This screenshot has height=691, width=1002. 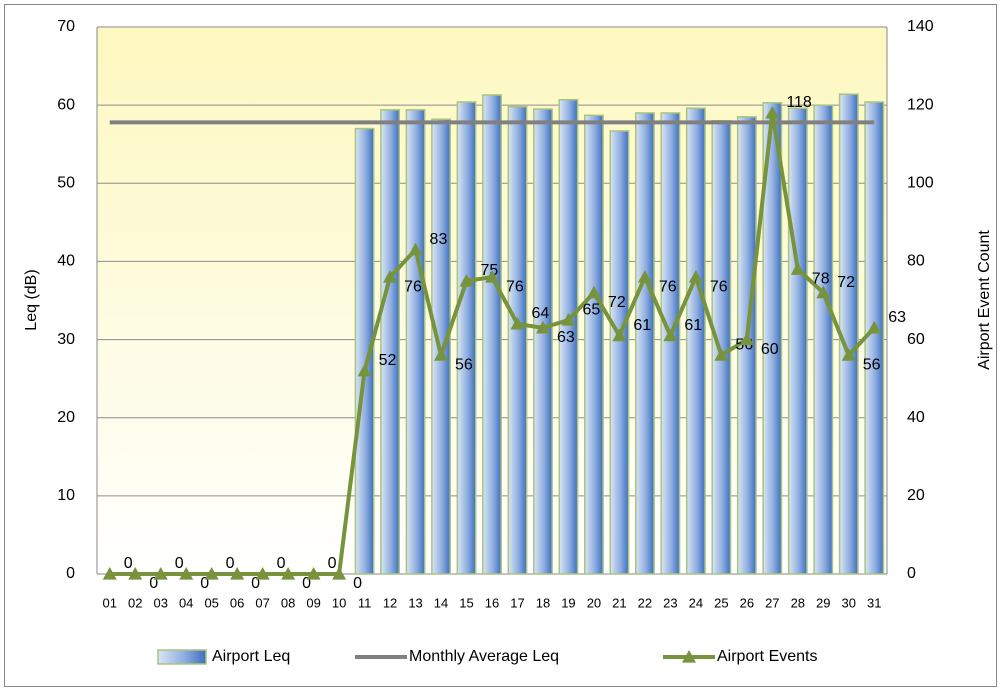 What do you see at coordinates (696, 602) in the screenshot?
I see `x-tick-label: 24` at bounding box center [696, 602].